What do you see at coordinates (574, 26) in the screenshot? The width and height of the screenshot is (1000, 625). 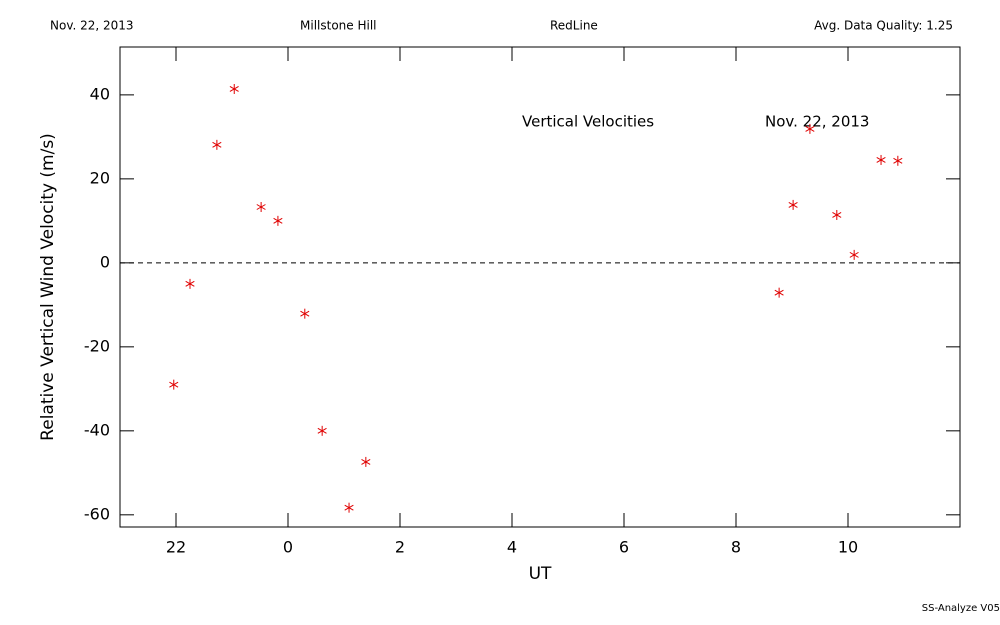 I see `header-line: RedLine` at bounding box center [574, 26].